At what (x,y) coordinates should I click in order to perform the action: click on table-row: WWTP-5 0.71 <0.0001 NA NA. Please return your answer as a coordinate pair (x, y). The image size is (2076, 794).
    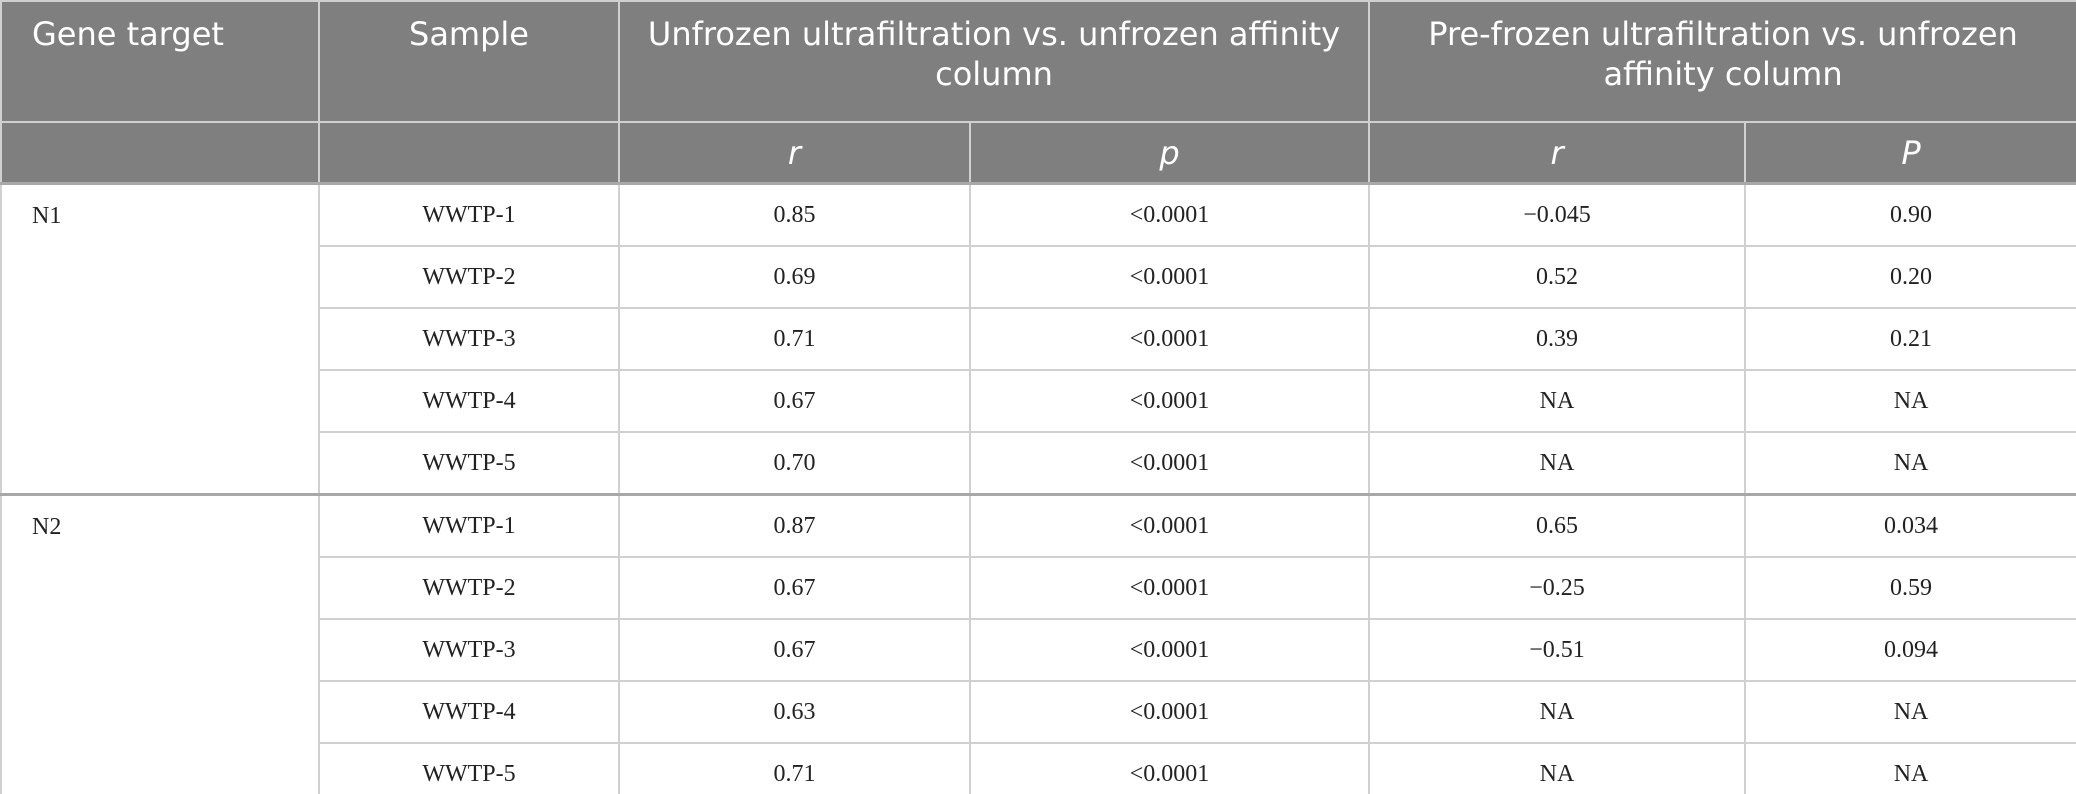
    Looking at the image, I should click on (1038, 768).